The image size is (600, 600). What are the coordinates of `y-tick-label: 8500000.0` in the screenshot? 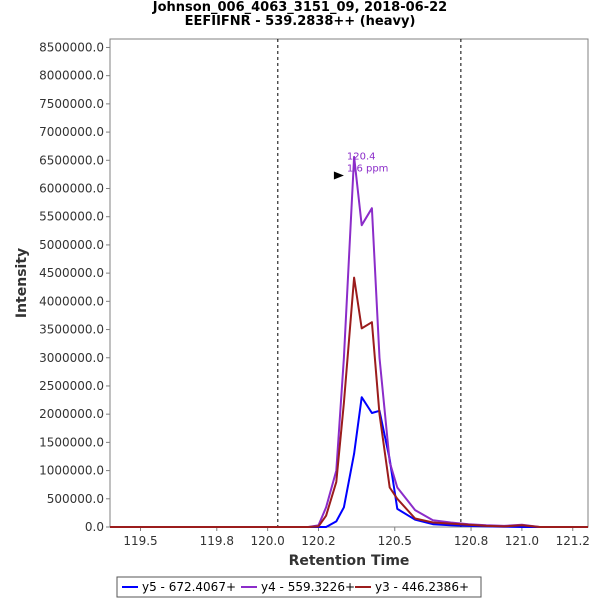 It's located at (71, 47).